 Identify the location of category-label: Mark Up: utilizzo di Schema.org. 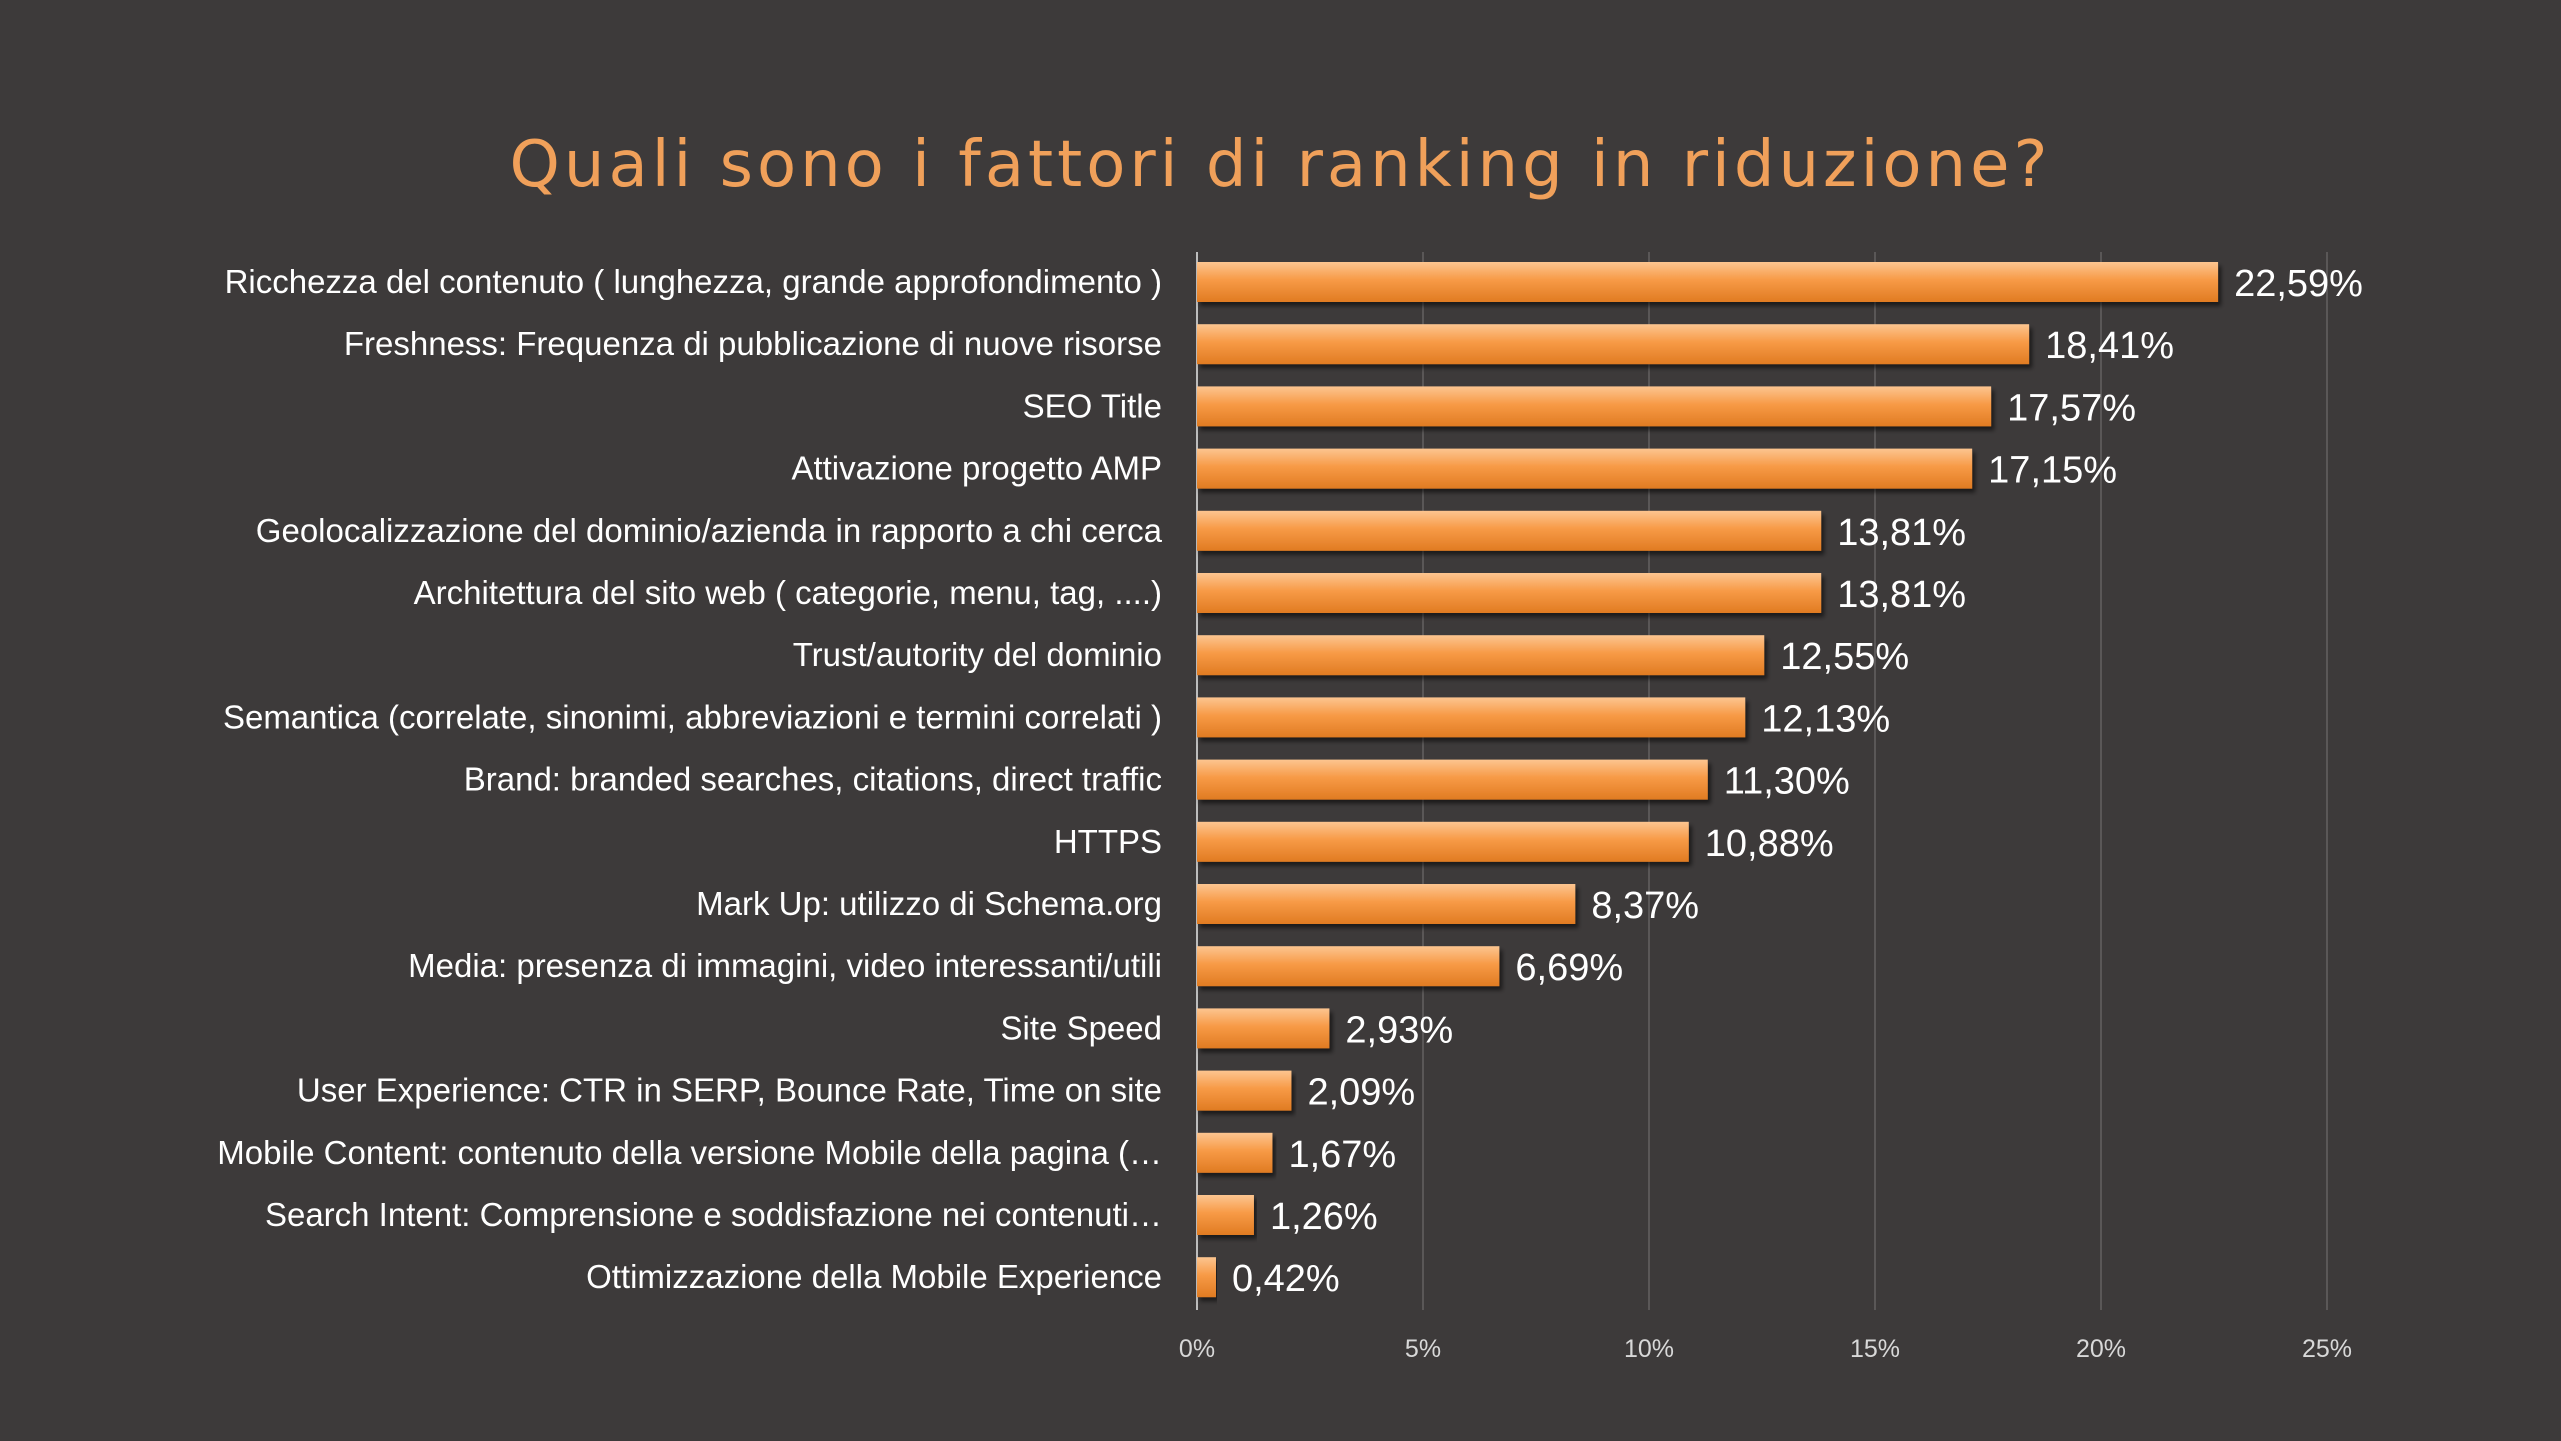
(929, 903).